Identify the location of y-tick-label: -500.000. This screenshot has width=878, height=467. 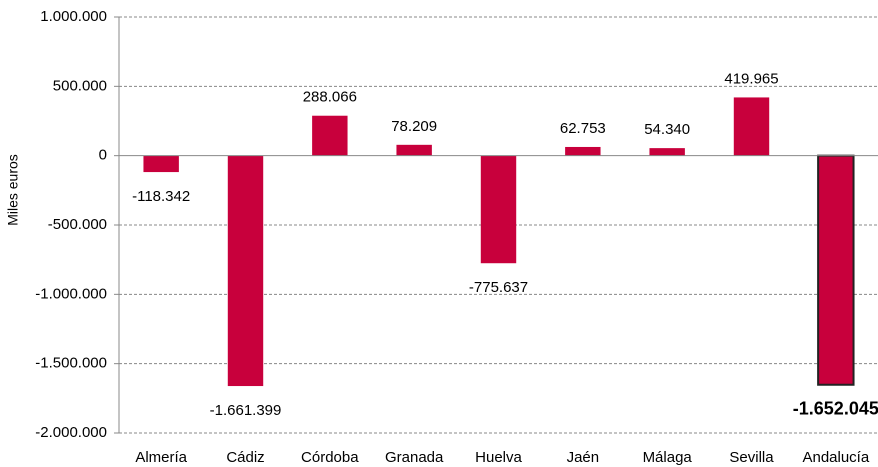
(77, 224).